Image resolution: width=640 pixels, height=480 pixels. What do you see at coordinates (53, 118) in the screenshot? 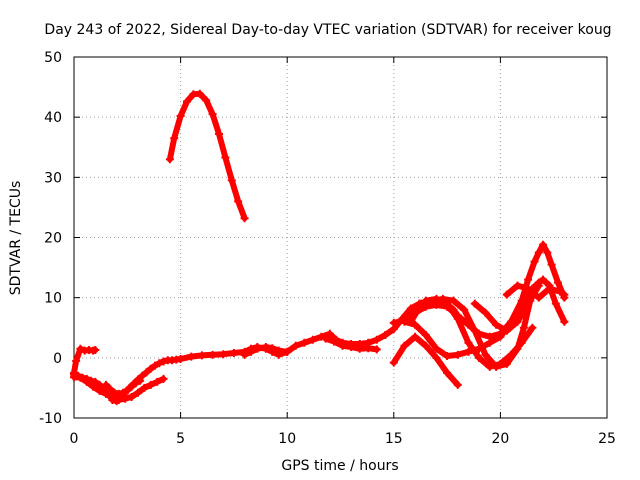
I see `y-tick-label: 40` at bounding box center [53, 118].